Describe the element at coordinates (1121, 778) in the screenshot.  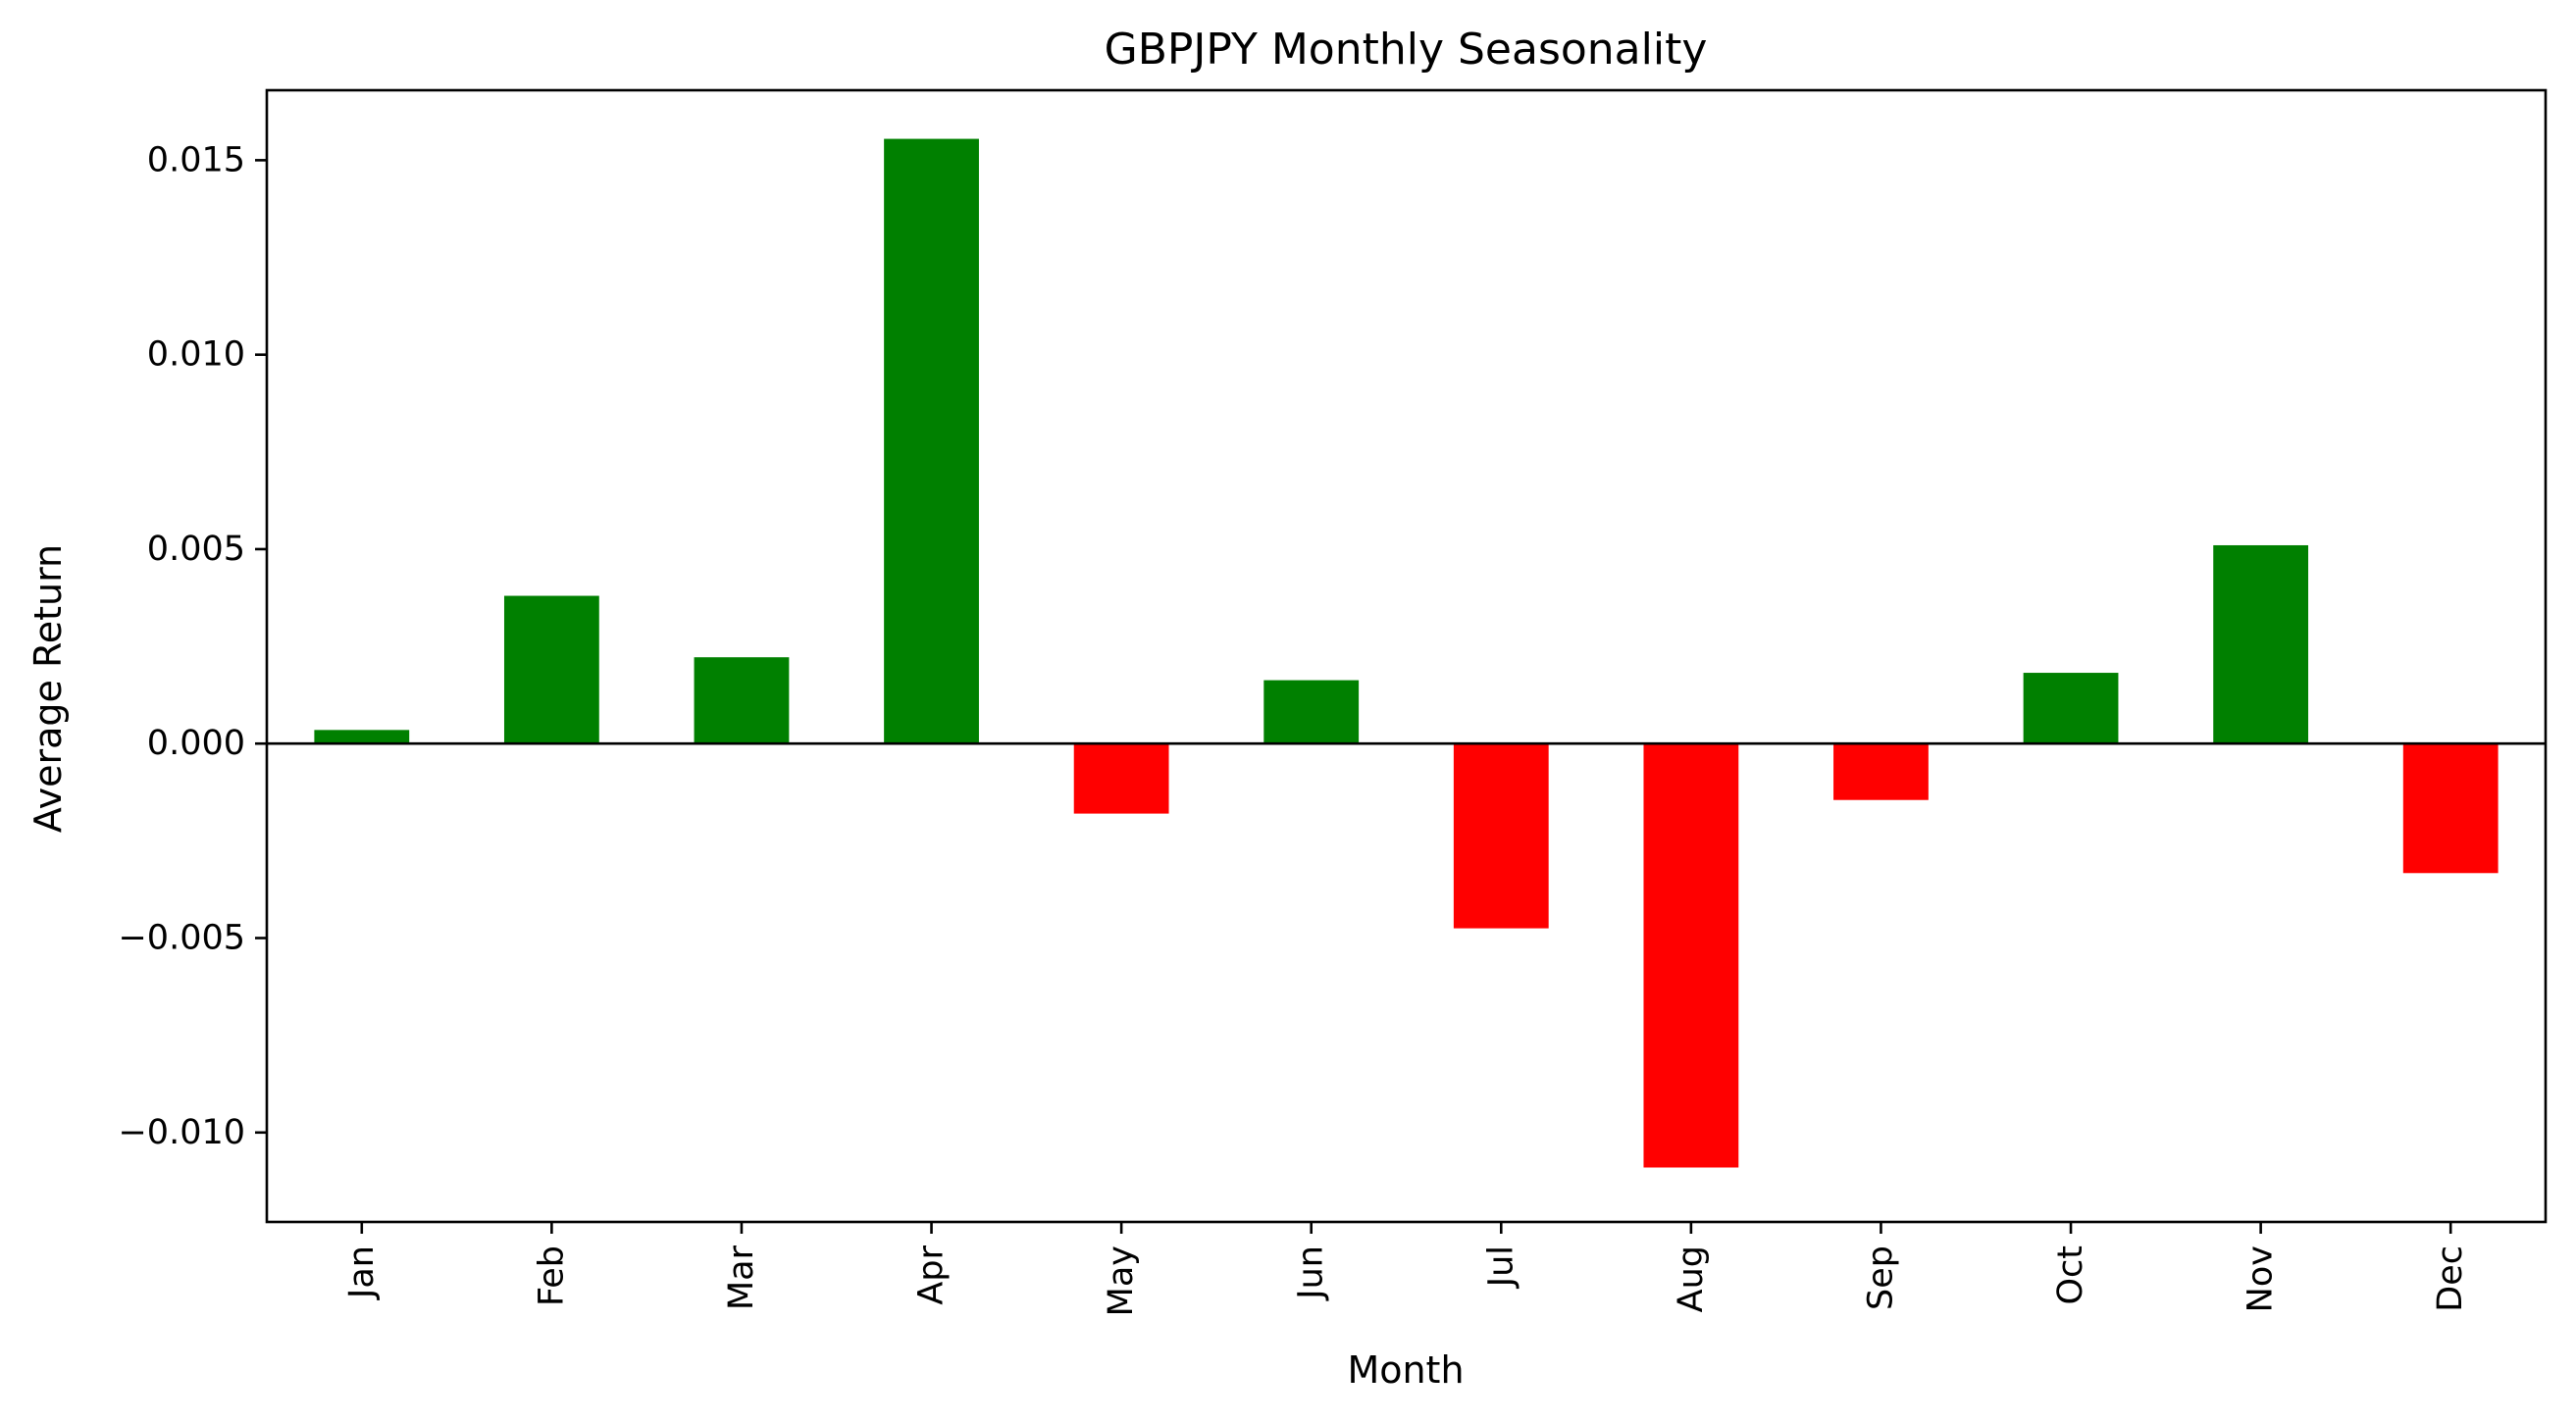
I see `bar-may` at that location.